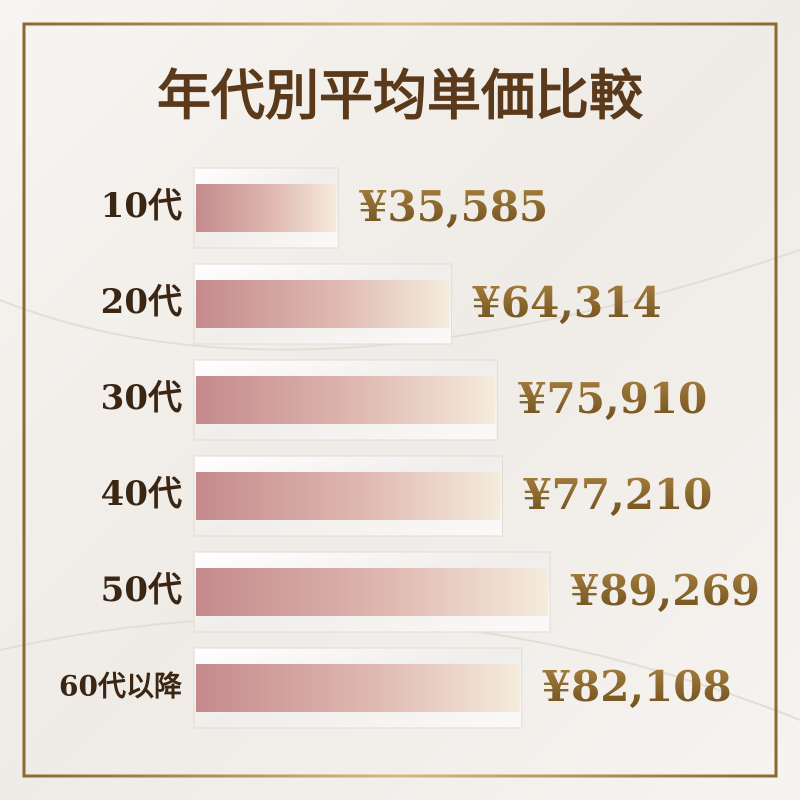 The width and height of the screenshot is (800, 800). Describe the element at coordinates (141, 206) in the screenshot. I see `category-label: 10代` at that location.